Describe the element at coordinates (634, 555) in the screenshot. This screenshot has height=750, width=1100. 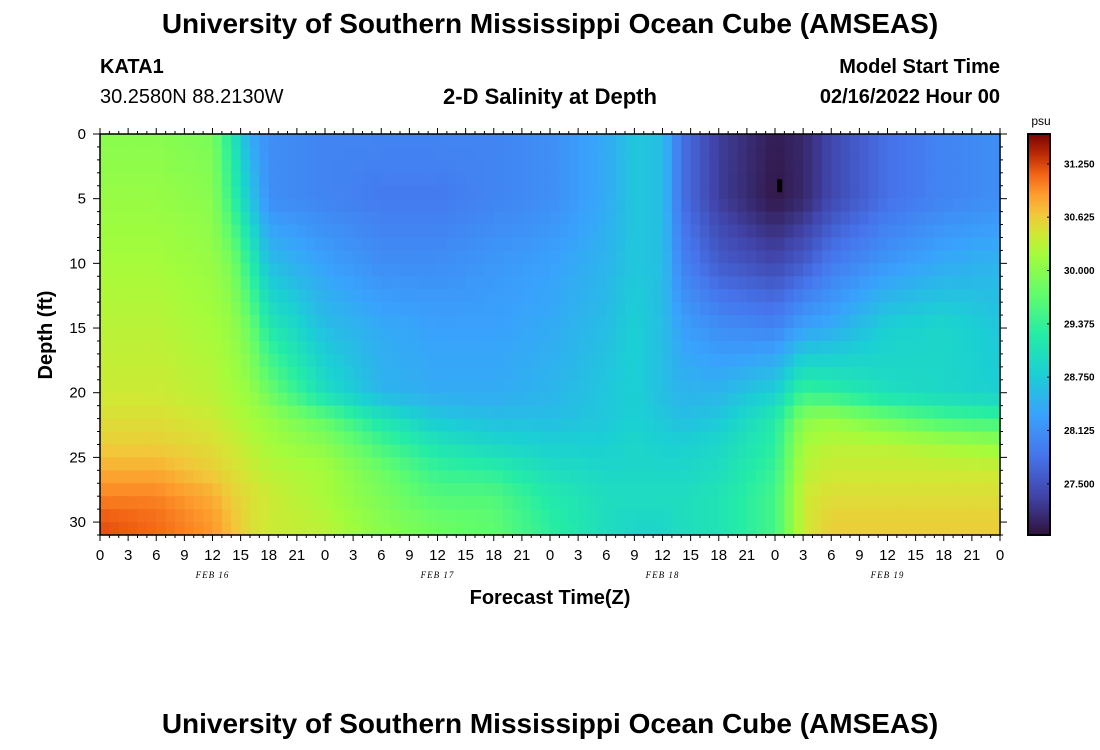
I see `x-tick-label: 9` at that location.